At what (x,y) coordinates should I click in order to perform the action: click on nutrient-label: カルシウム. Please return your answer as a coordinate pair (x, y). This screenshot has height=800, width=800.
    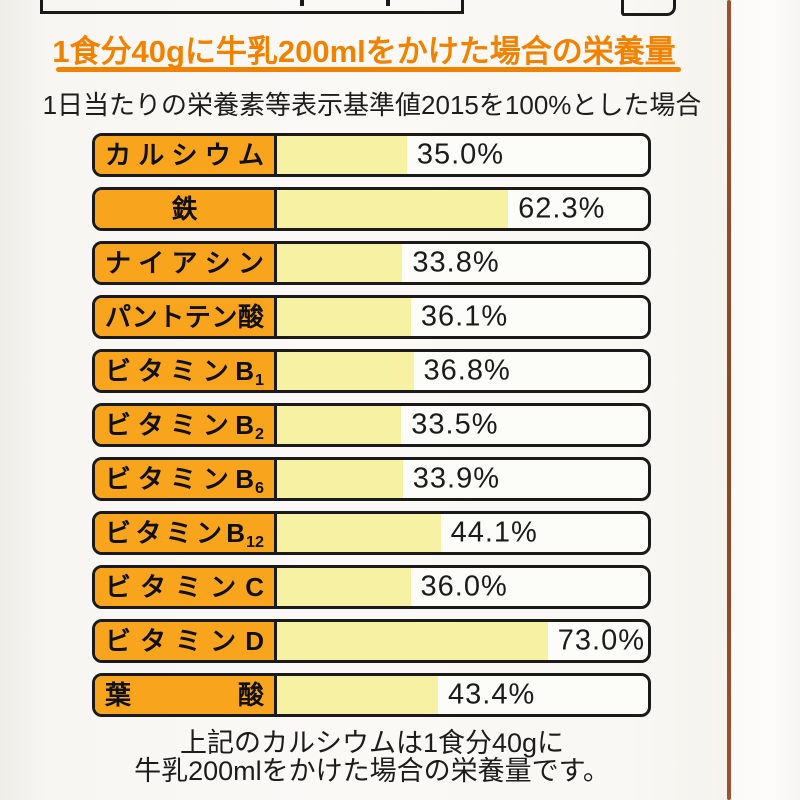
    Looking at the image, I should click on (186, 155).